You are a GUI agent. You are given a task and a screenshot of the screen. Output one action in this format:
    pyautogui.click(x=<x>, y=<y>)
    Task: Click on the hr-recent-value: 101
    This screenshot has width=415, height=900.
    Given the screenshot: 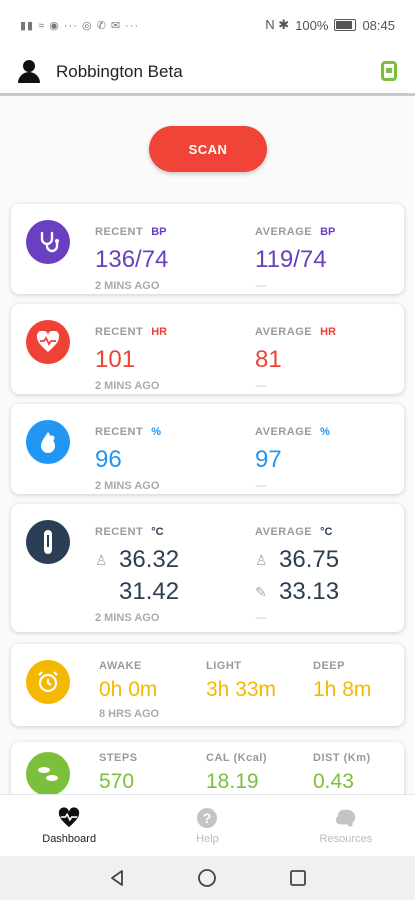 What is the action you would take?
    pyautogui.click(x=115, y=359)
    